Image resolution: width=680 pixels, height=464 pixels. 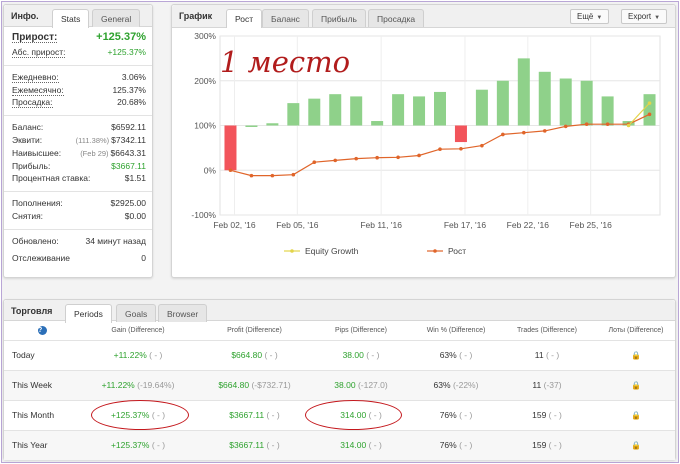 I want to click on stat-row-interest: Процентная ставка: $1.51, so click(x=79, y=179).